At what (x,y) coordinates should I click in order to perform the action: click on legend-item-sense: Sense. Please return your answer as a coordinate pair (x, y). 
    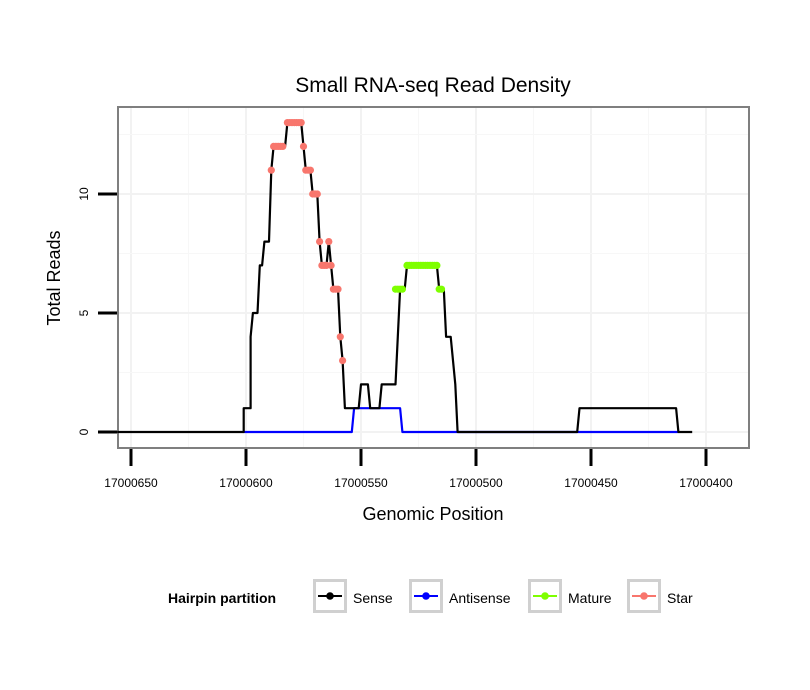
    Looking at the image, I should click on (353, 596).